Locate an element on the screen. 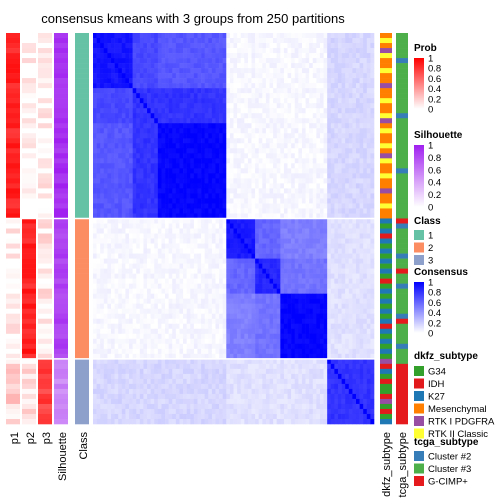 Image resolution: width=504 pixels, height=504 pixels. annotation-cell-p1 is located at coordinates (13, 421).